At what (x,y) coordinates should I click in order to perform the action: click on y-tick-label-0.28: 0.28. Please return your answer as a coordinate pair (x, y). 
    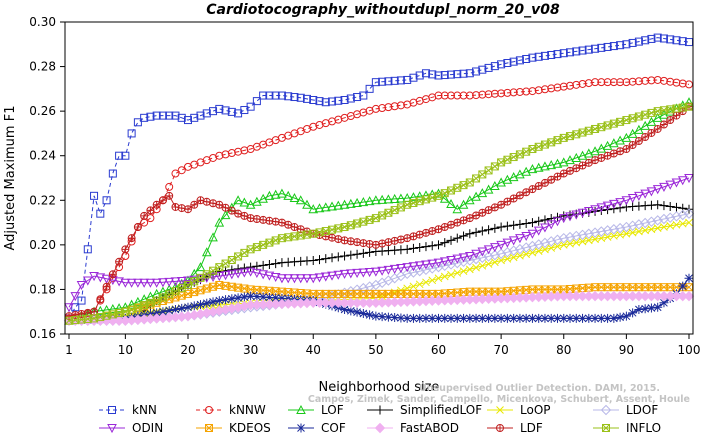
    Looking at the image, I should click on (42, 67).